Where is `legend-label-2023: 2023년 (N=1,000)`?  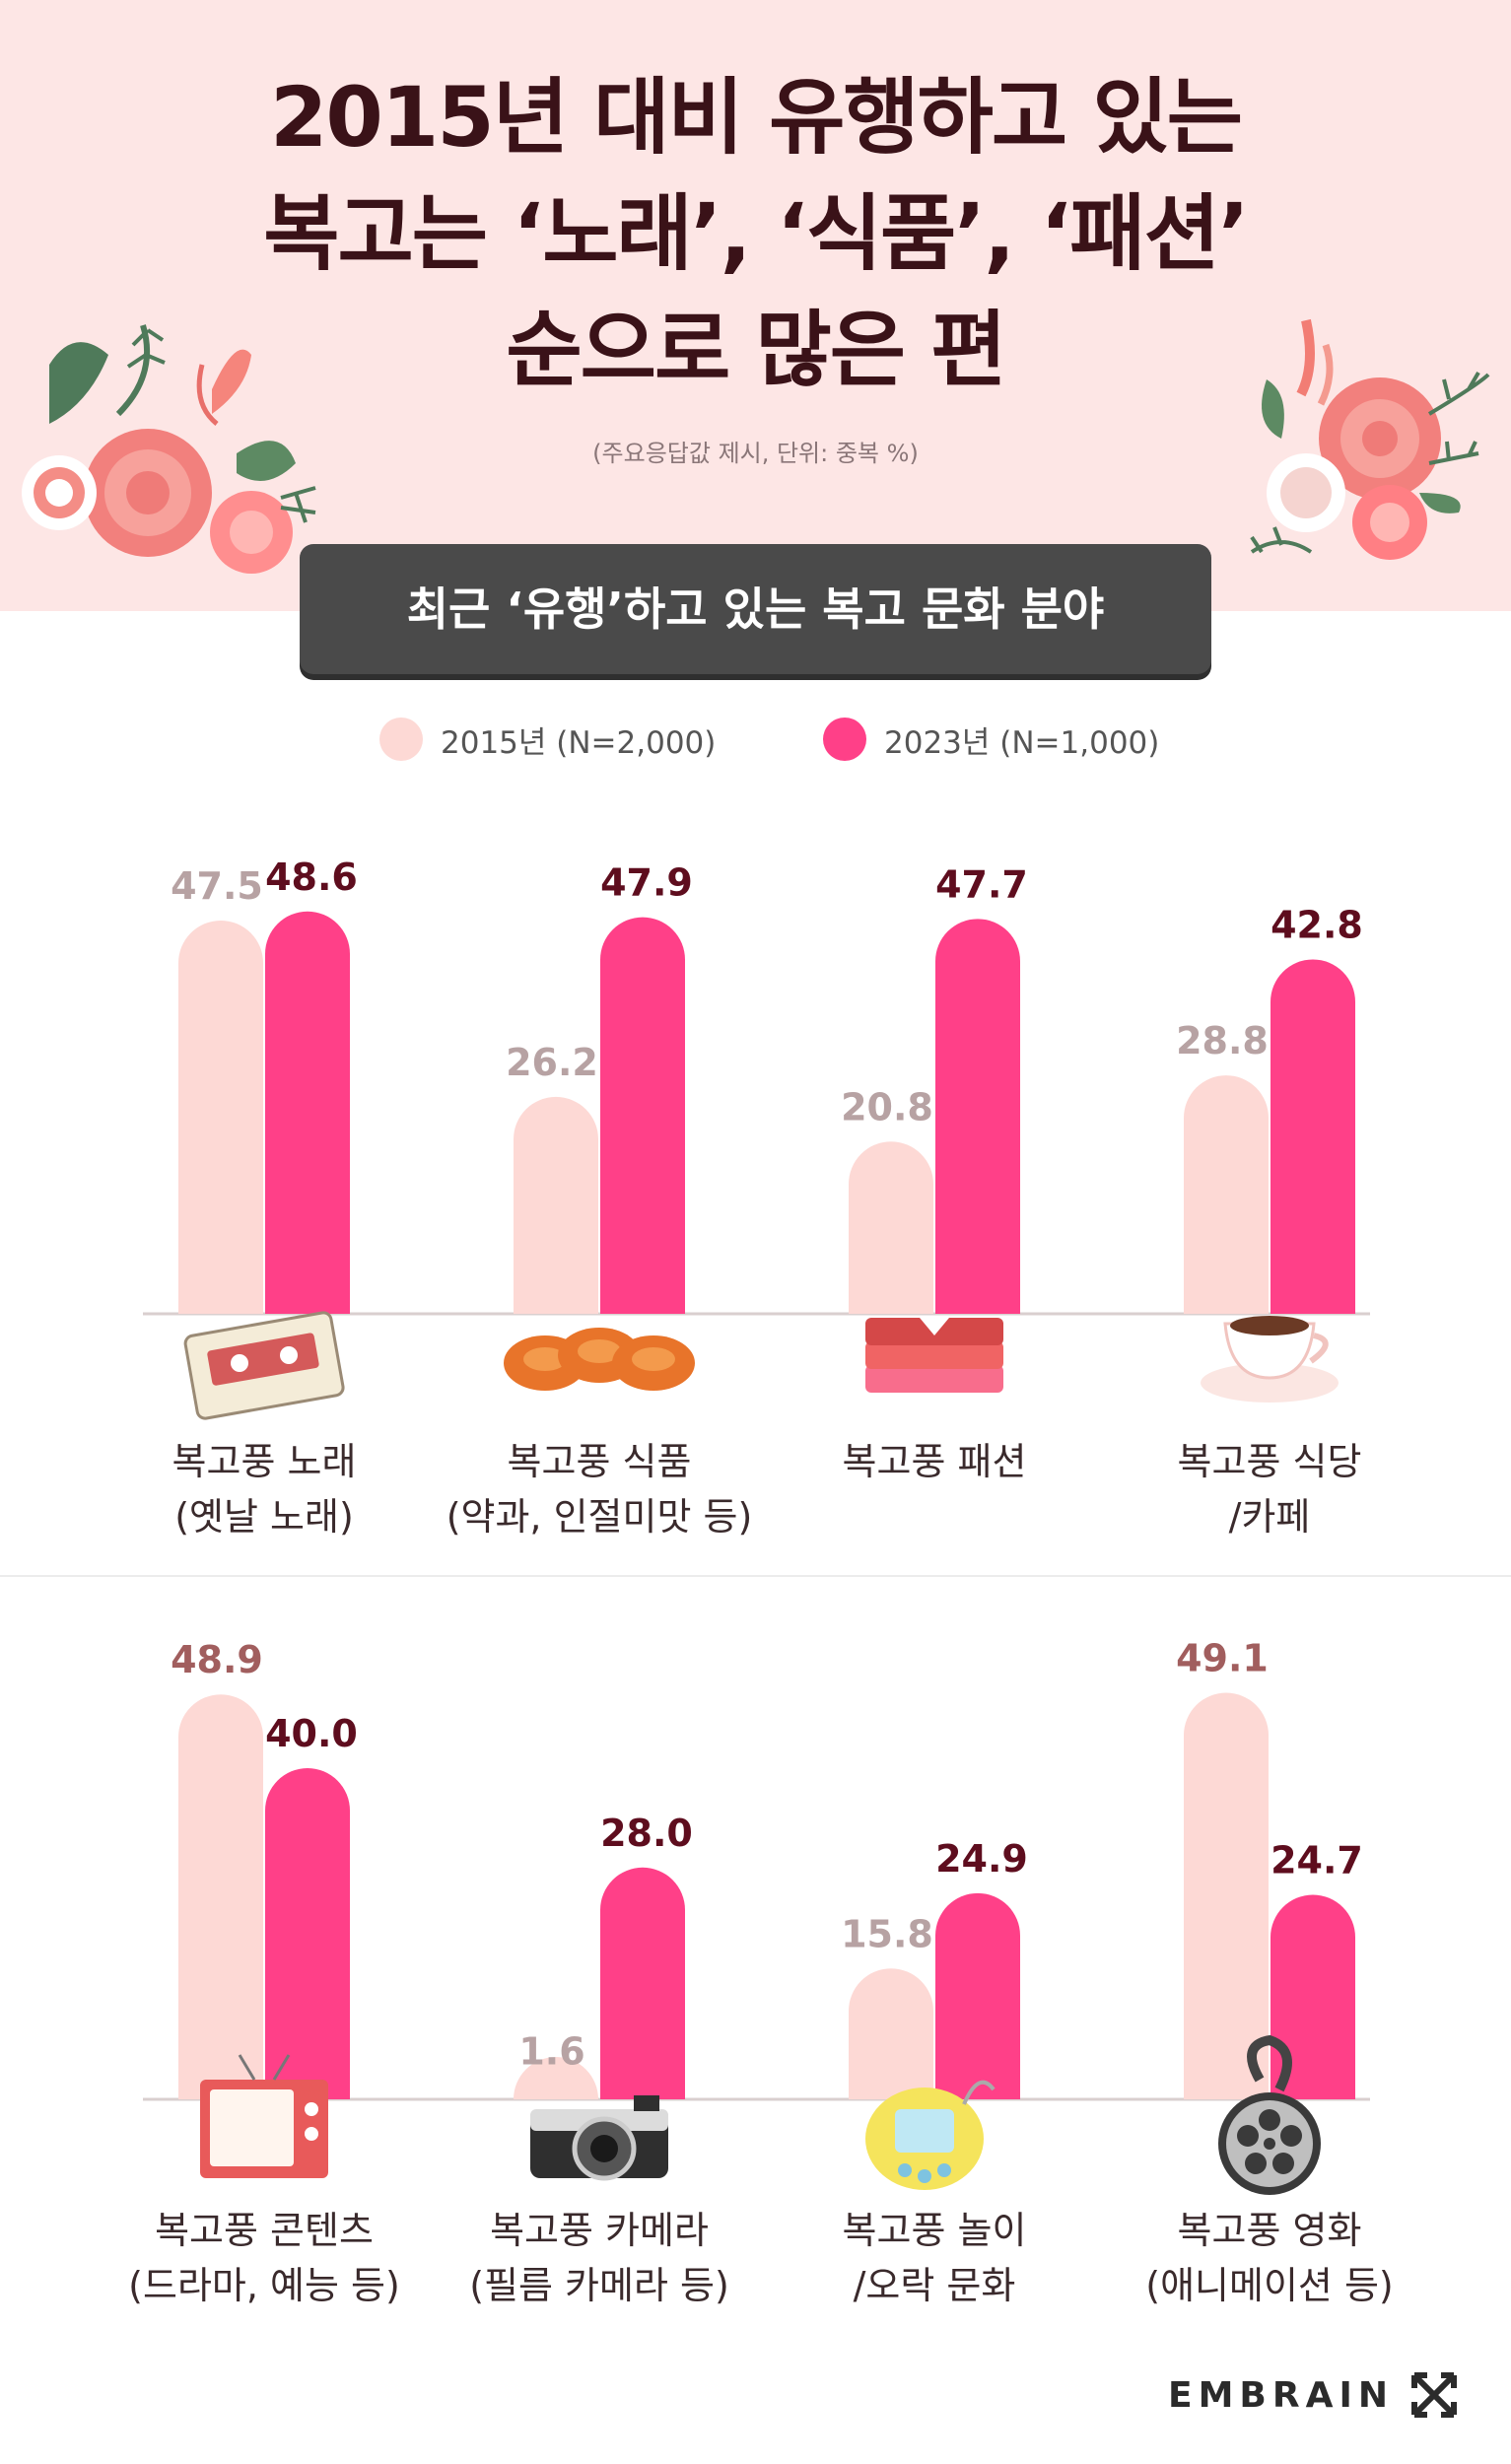 legend-label-2023: 2023년 (N=1,000) is located at coordinates (1022, 742).